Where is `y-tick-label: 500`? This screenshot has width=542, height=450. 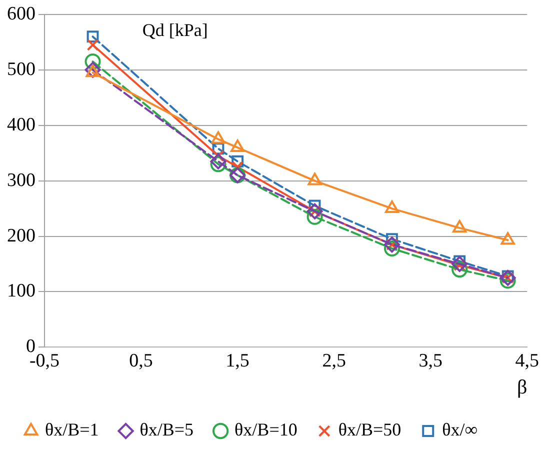 y-tick-label: 500 is located at coordinates (21, 69).